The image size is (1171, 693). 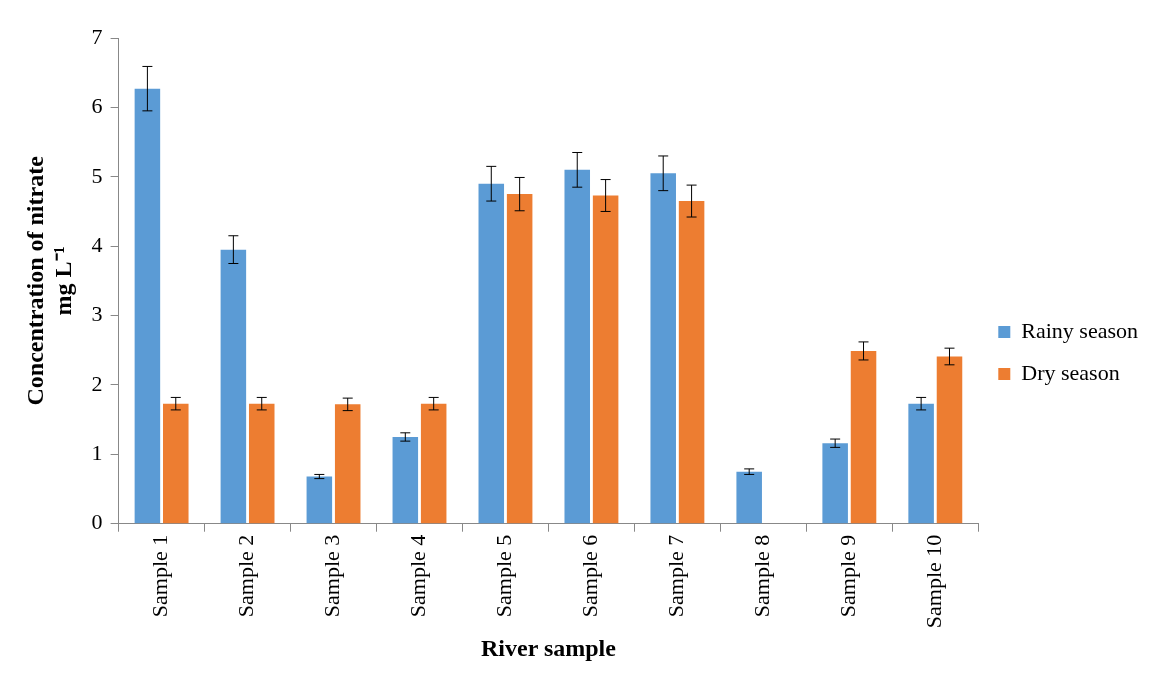 I want to click on y-tick-label: 6, so click(x=97, y=106).